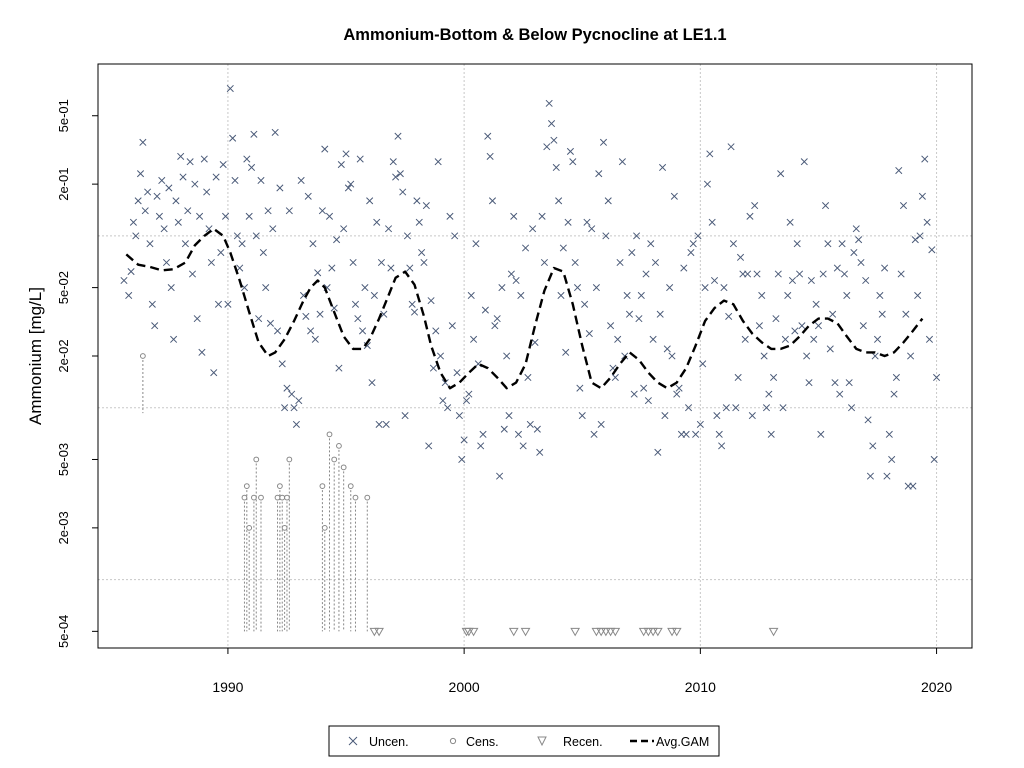 This screenshot has height=768, width=1024. I want to click on x-tick-label: 2010, so click(700, 687).